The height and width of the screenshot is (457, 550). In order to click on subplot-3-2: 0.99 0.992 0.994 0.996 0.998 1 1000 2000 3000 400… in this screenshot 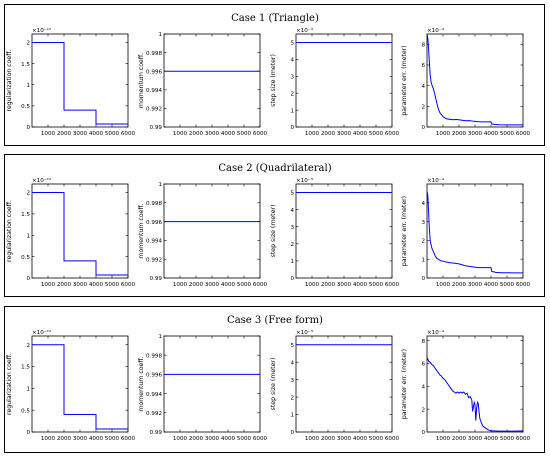, I will do `click(203, 388)`.